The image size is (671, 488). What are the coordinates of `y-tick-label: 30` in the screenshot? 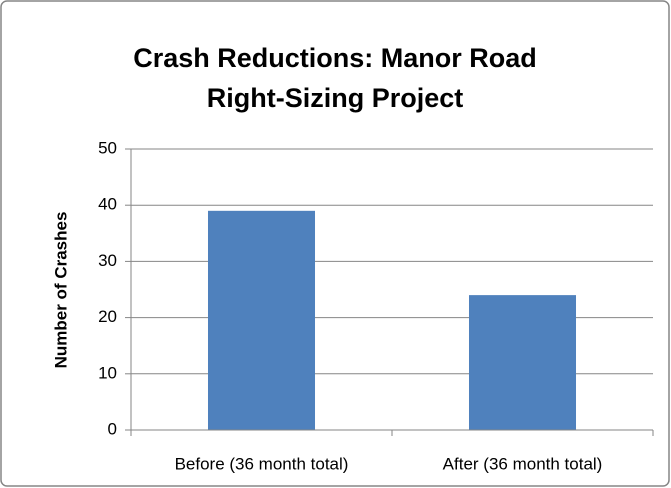 It's located at (107, 260).